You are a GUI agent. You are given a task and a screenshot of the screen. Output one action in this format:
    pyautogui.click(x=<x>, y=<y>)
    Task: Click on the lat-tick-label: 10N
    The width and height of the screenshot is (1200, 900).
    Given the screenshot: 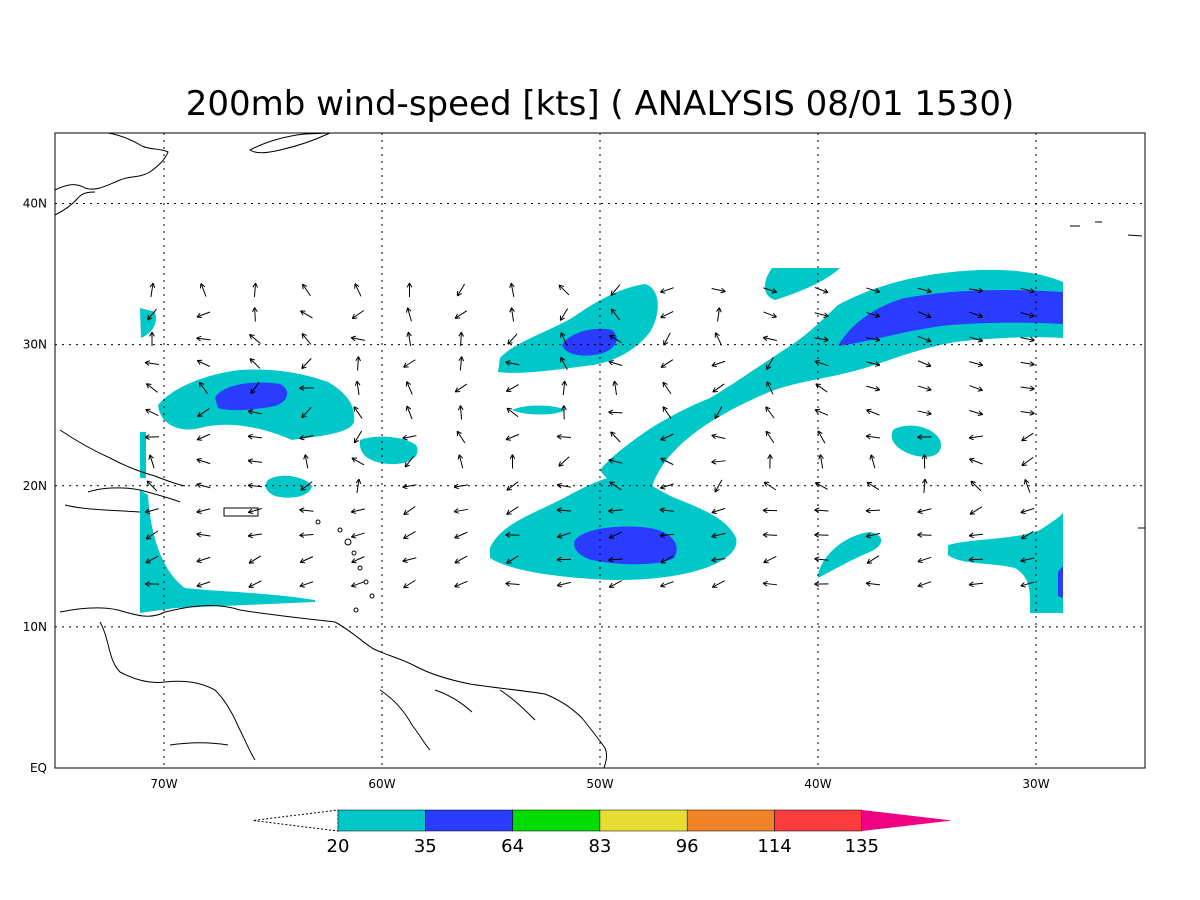 What is the action you would take?
    pyautogui.click(x=35, y=627)
    